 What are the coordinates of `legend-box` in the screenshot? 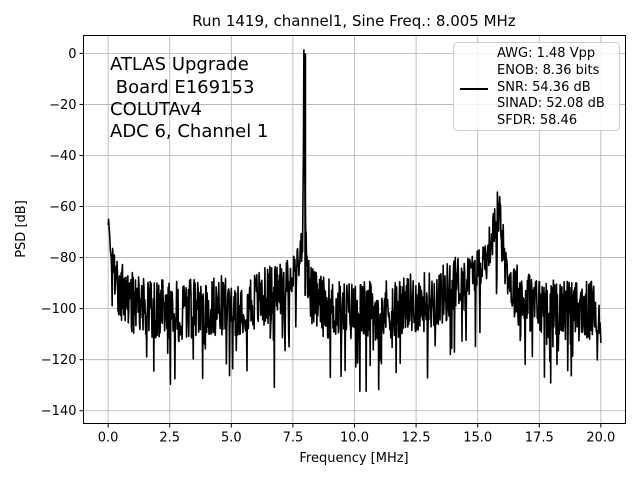 It's located at (536, 86).